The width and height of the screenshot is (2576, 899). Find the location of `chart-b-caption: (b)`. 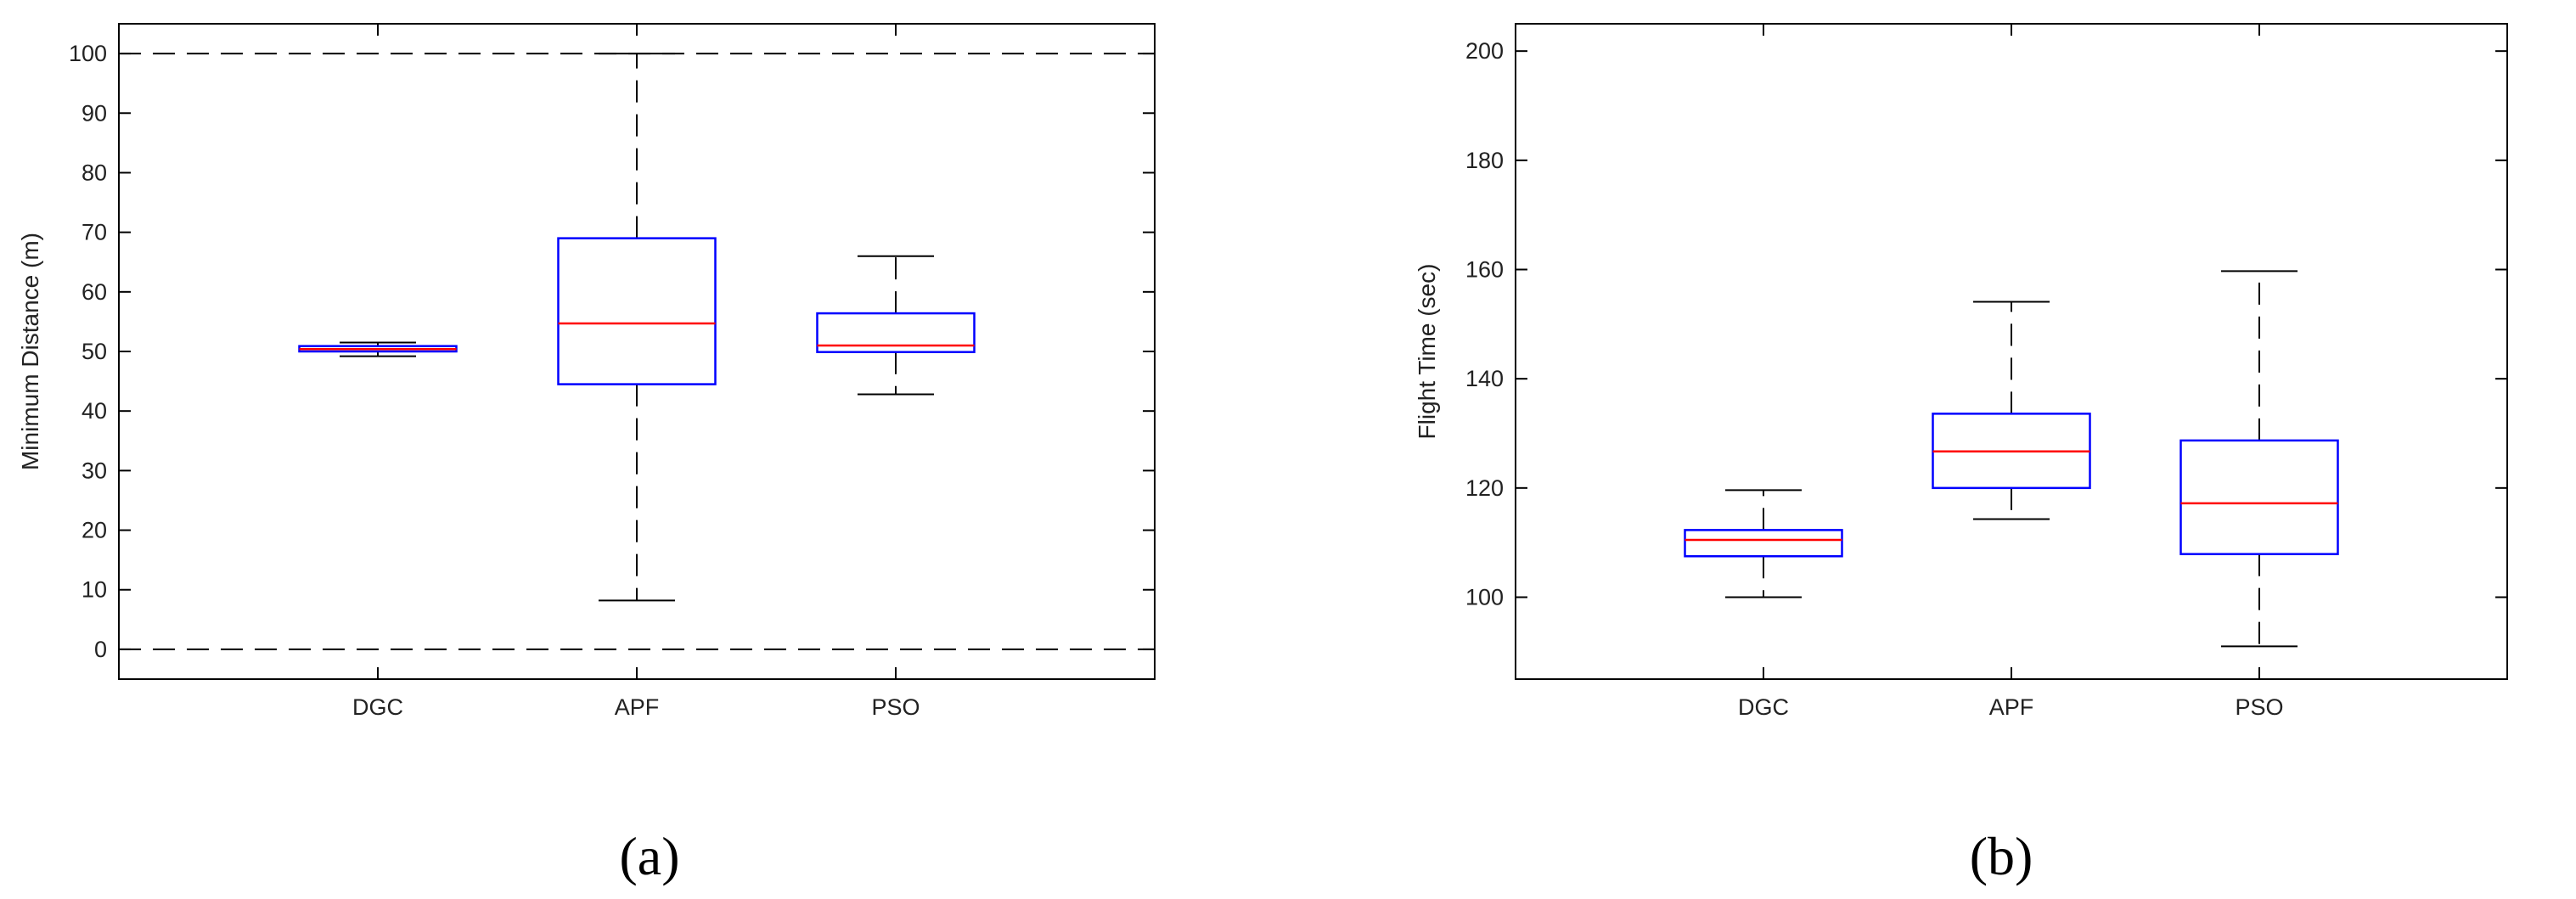

chart-b-caption: (b) is located at coordinates (2002, 856).